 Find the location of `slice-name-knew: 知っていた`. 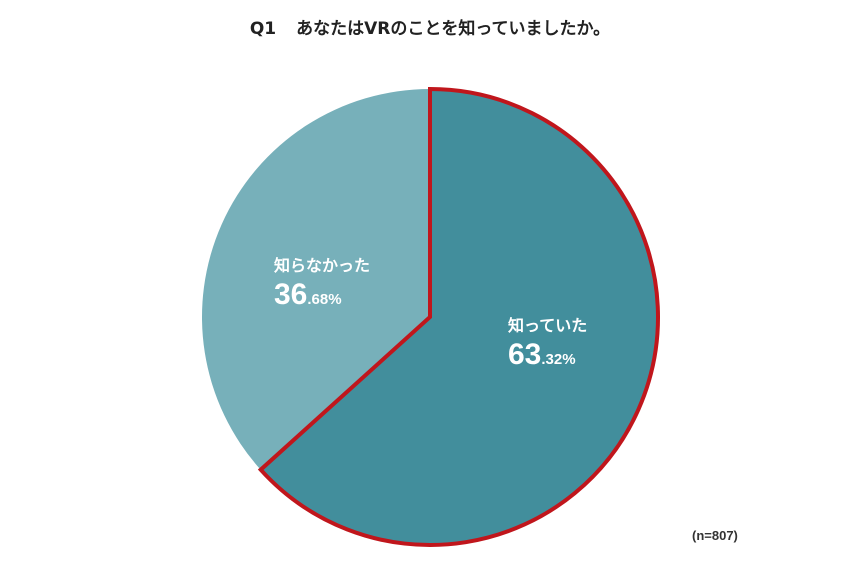

slice-name-knew: 知っていた is located at coordinates (548, 325).